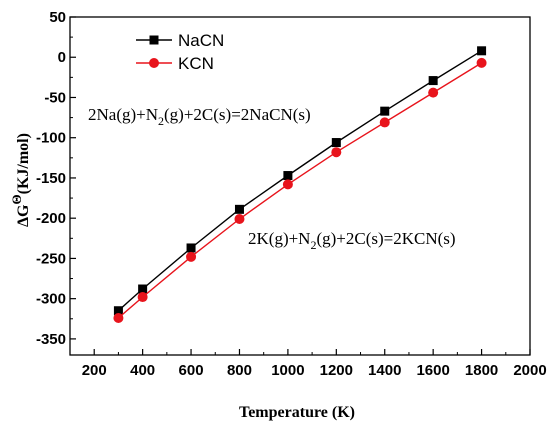 This screenshot has height=427, width=550. Describe the element at coordinates (51, 339) in the screenshot. I see `y-tick-label: -350` at that location.